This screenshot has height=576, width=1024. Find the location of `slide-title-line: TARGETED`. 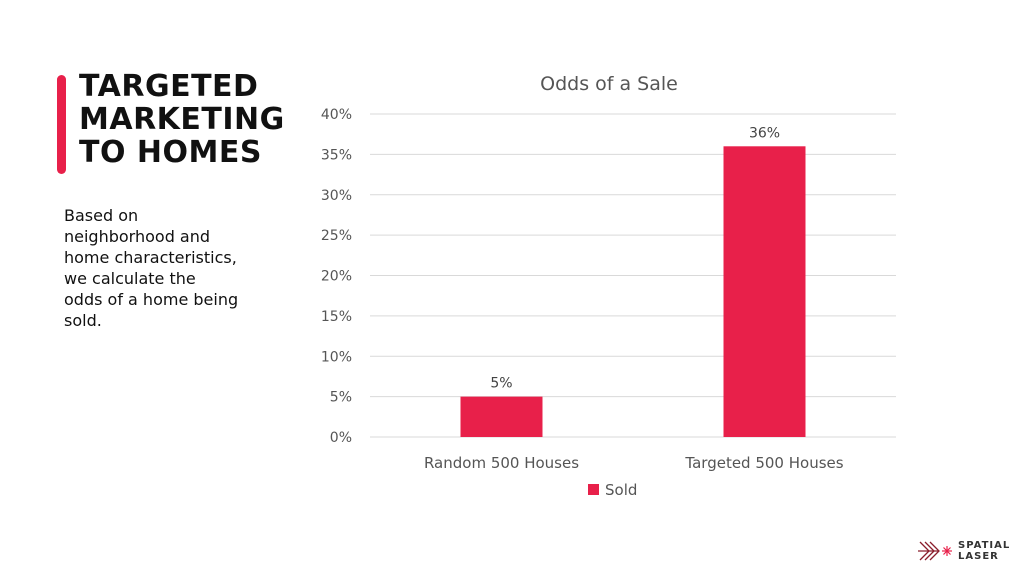

slide-title-line: TARGETED is located at coordinates (169, 86).